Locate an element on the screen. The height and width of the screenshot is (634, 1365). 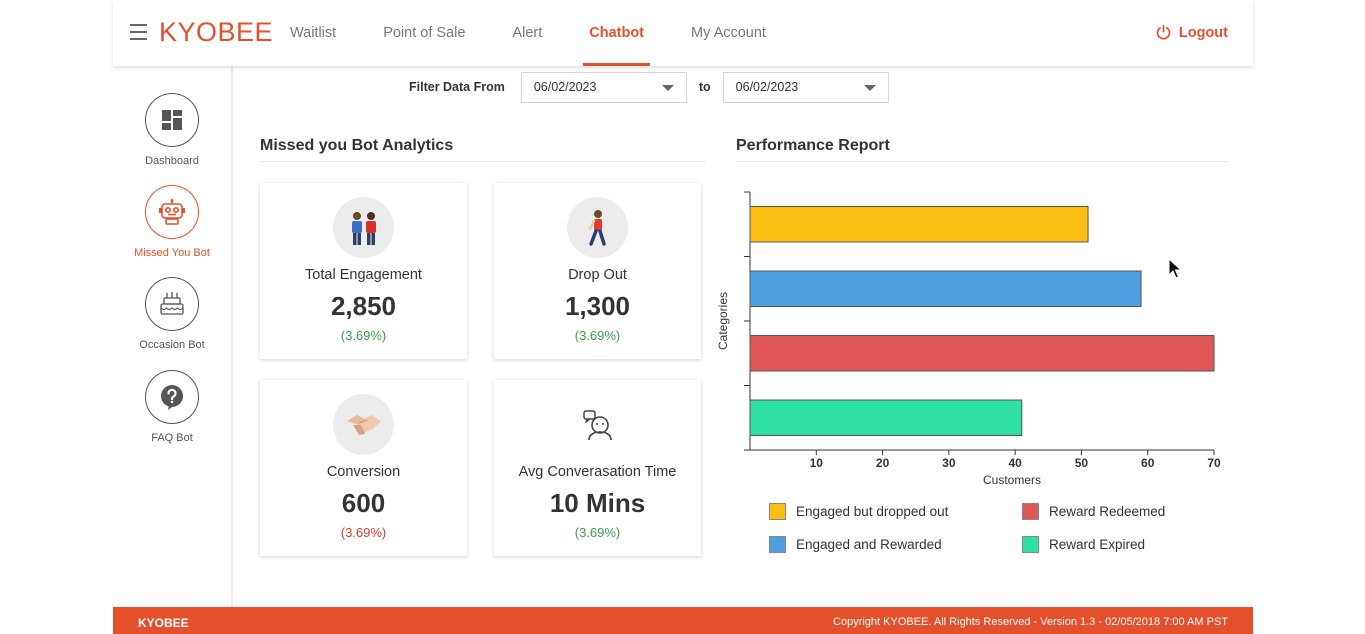
walking-person-icon is located at coordinates (597, 227).